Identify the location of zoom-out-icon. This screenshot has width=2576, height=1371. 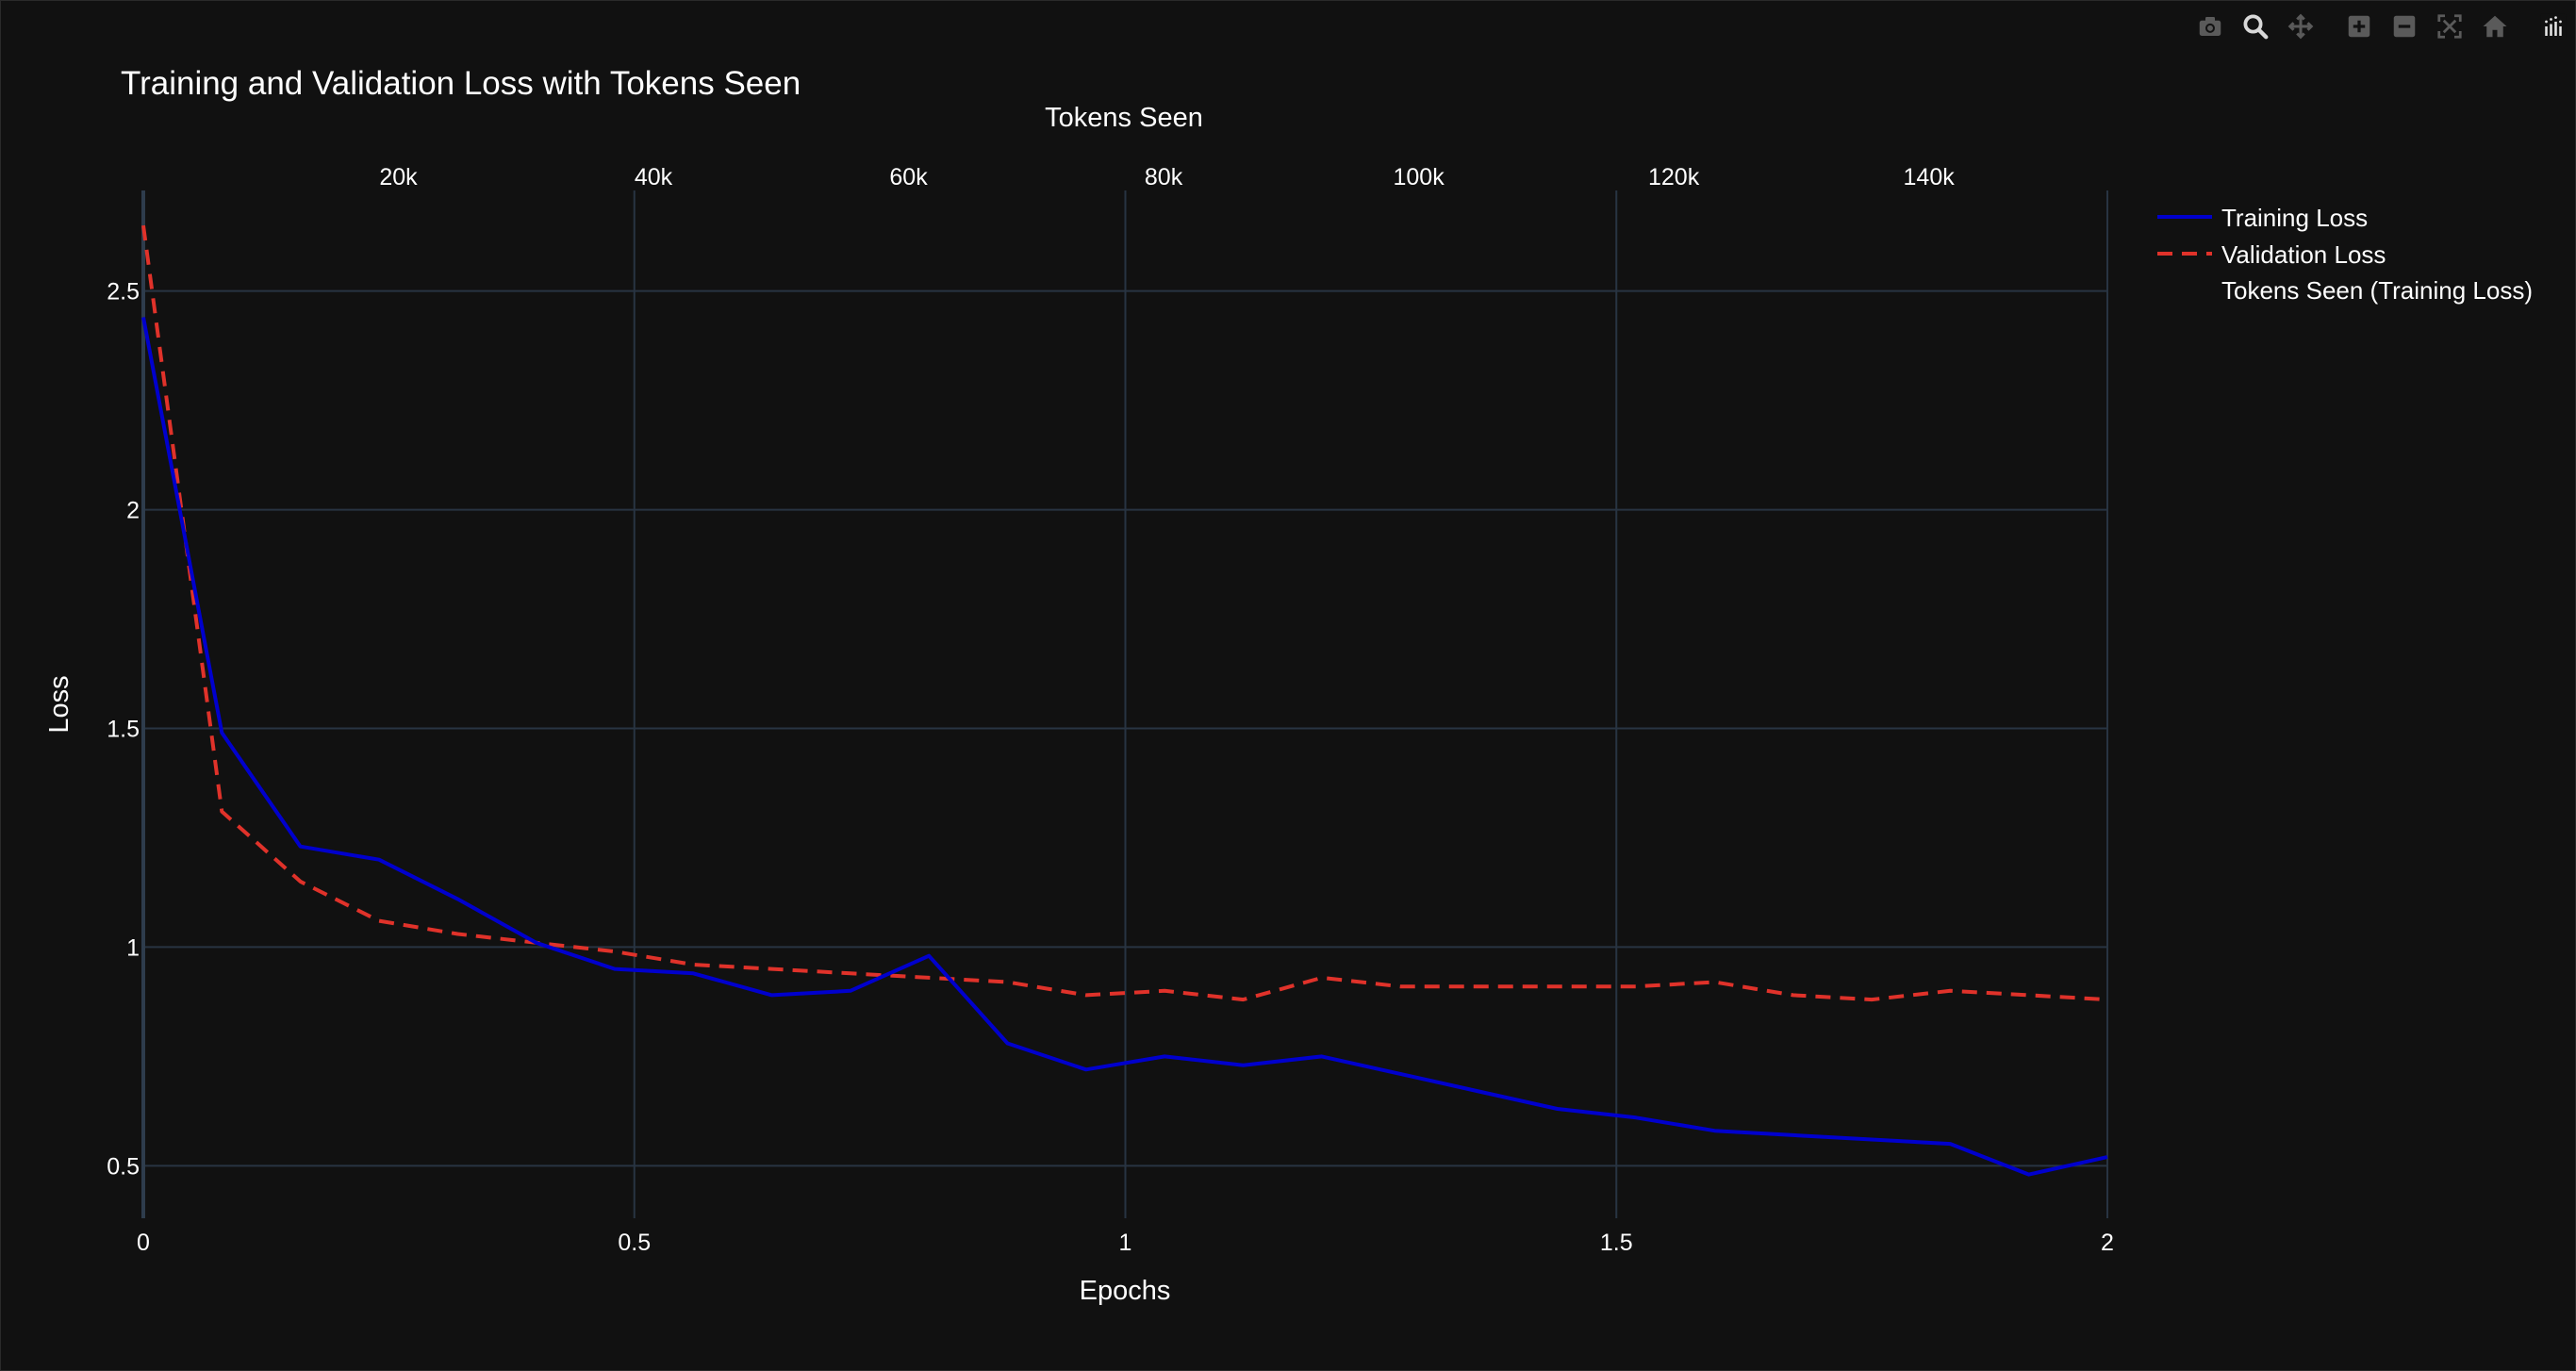
(2404, 26).